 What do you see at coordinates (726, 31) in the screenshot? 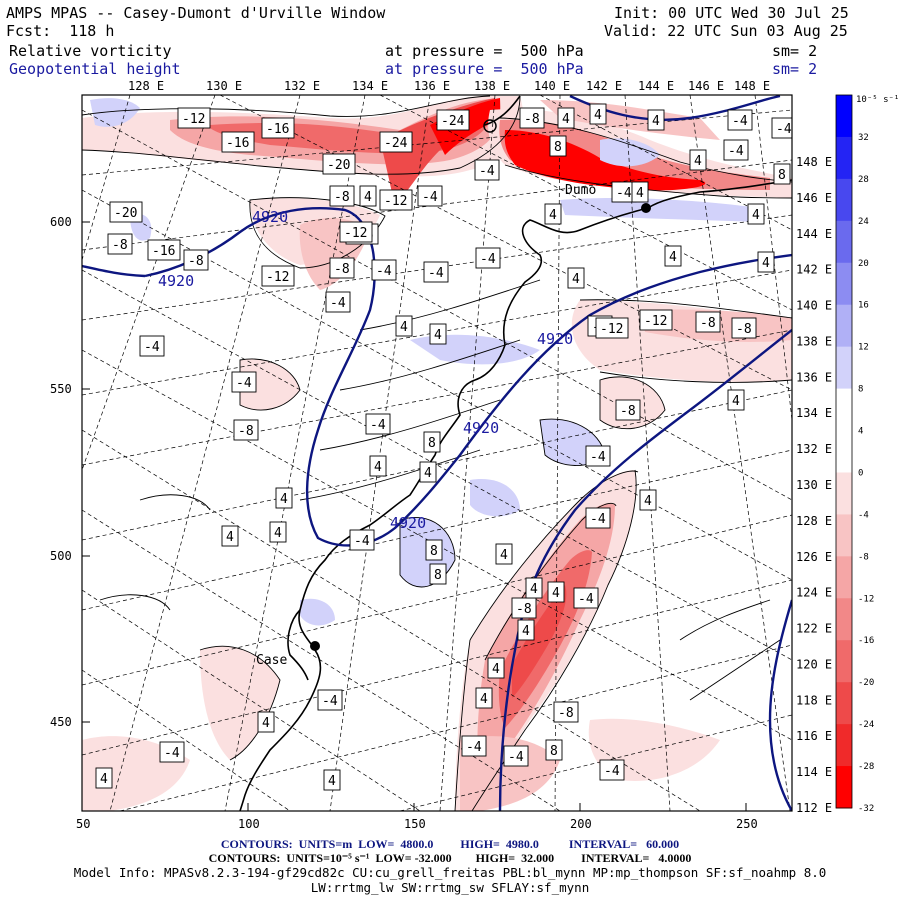
I see `valid-time: Valid: 22 UTC Sun 03 Aug 25` at bounding box center [726, 31].